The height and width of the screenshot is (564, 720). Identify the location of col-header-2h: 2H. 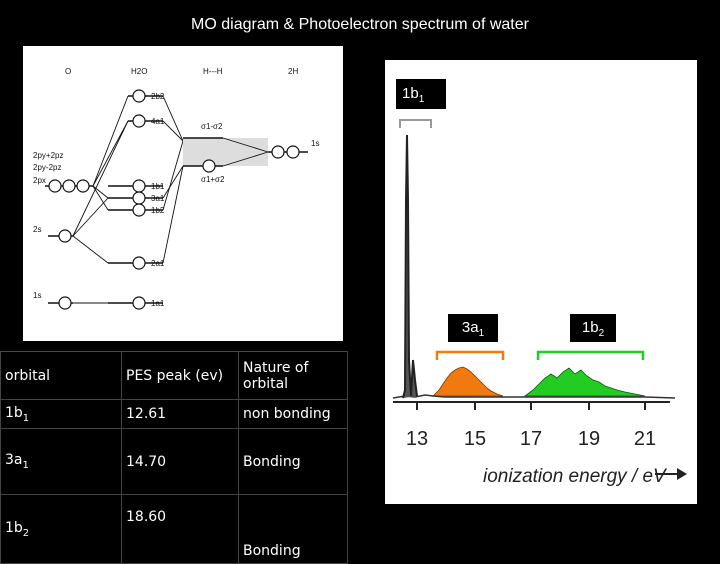
(293, 71).